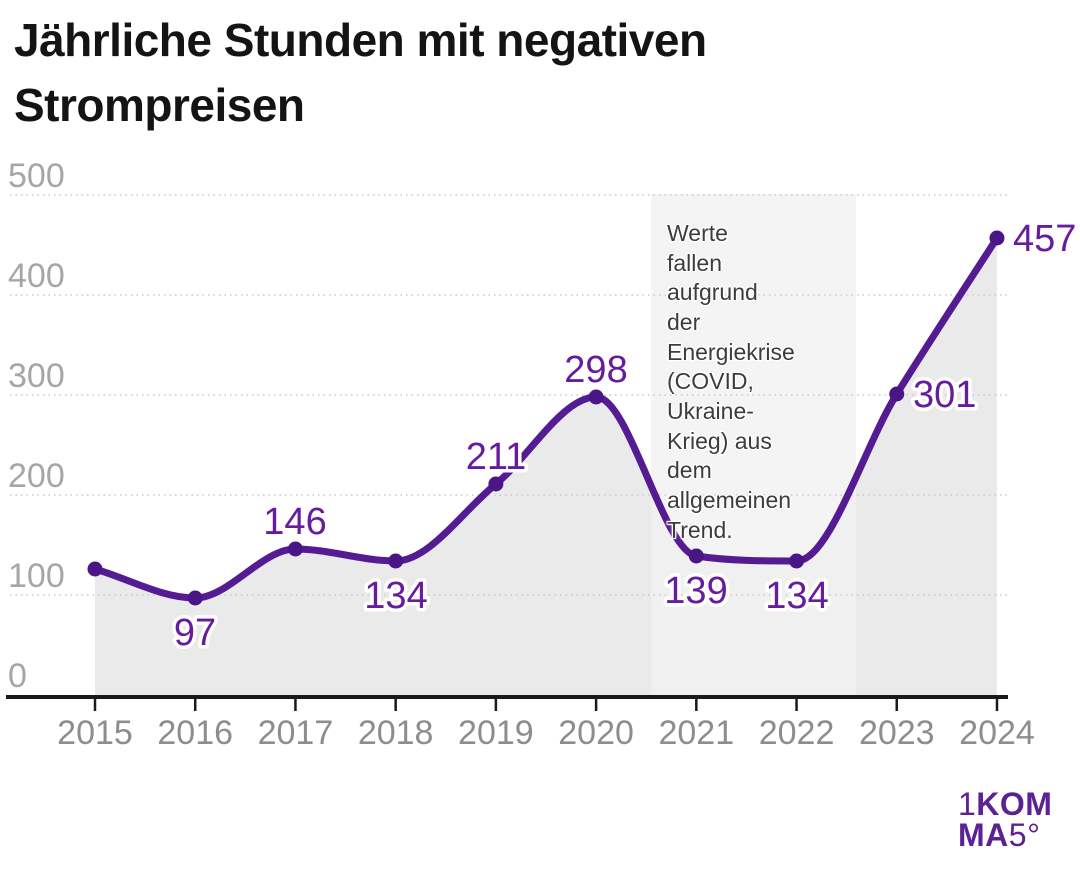 This screenshot has height=869, width=1080. What do you see at coordinates (496, 733) in the screenshot?
I see `x-tick-label-2019: 2019` at bounding box center [496, 733].